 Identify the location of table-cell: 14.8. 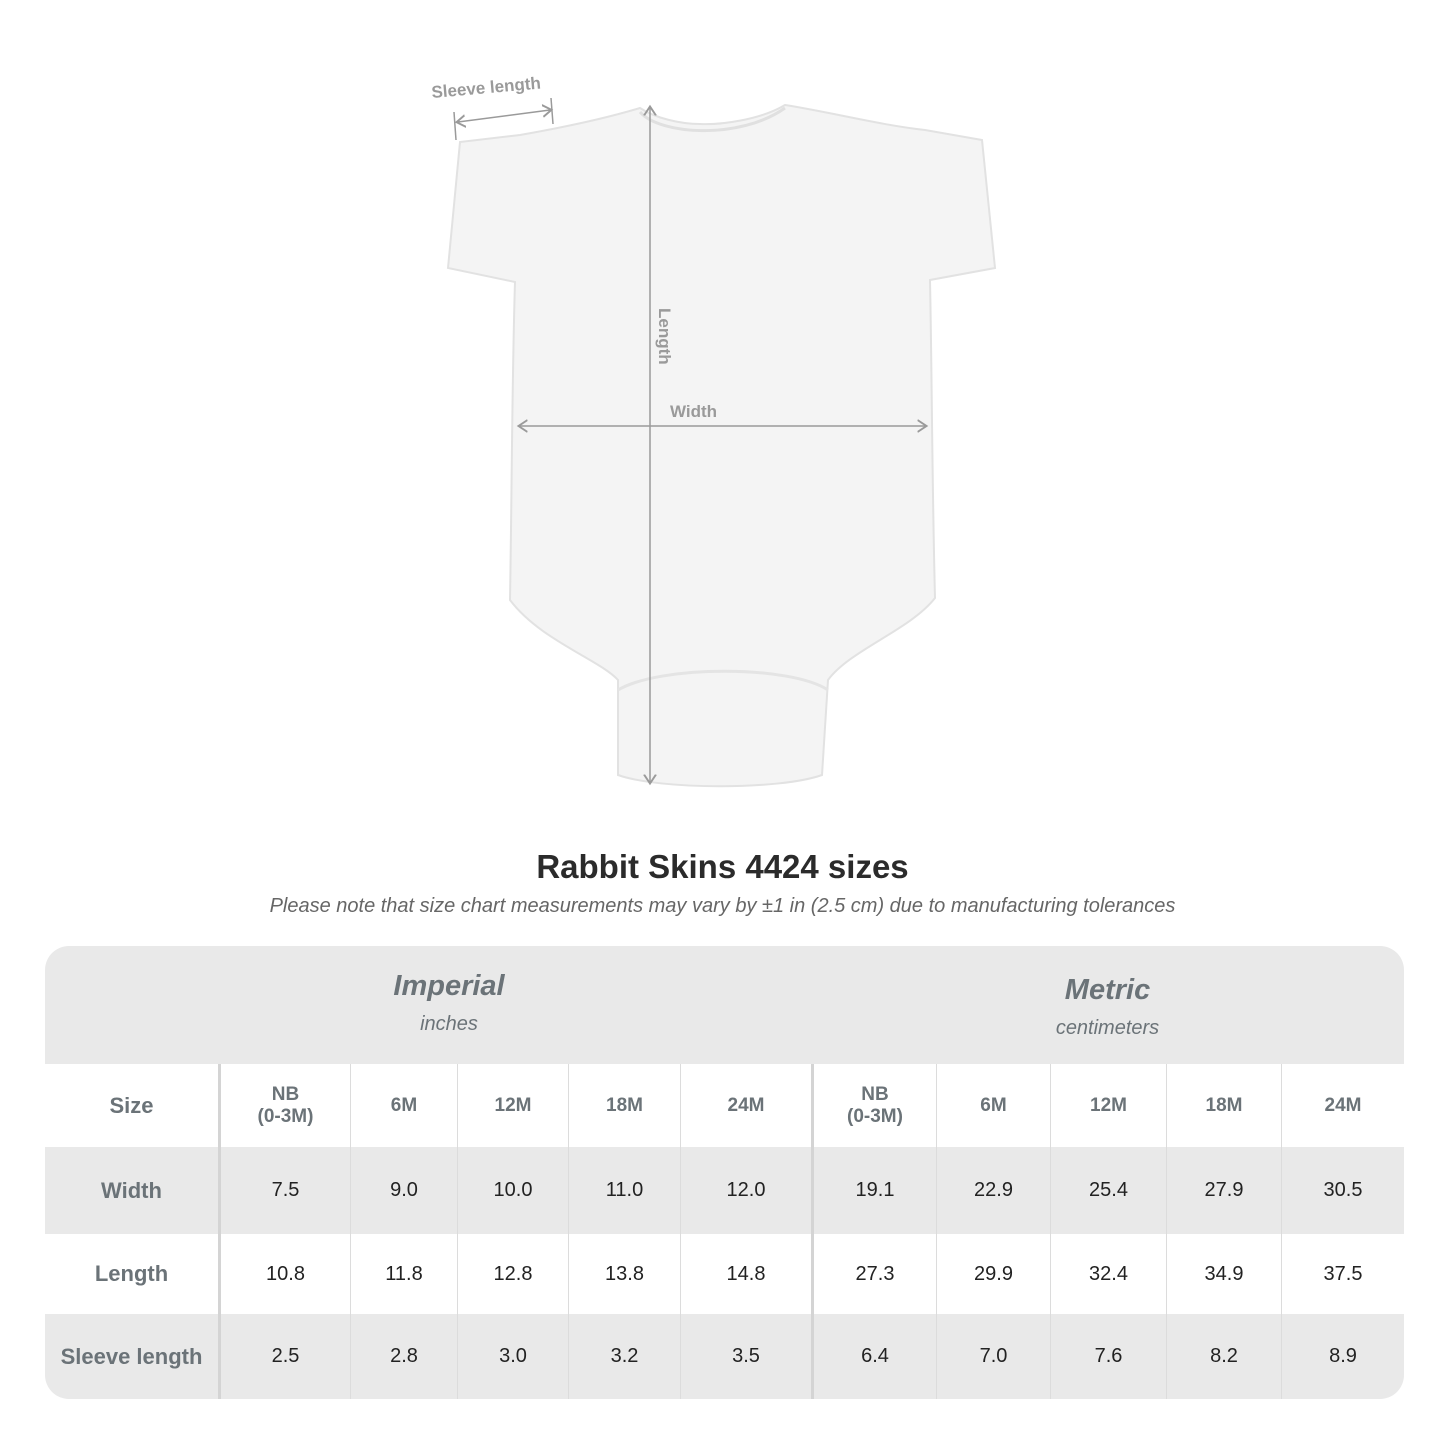
(745, 1274).